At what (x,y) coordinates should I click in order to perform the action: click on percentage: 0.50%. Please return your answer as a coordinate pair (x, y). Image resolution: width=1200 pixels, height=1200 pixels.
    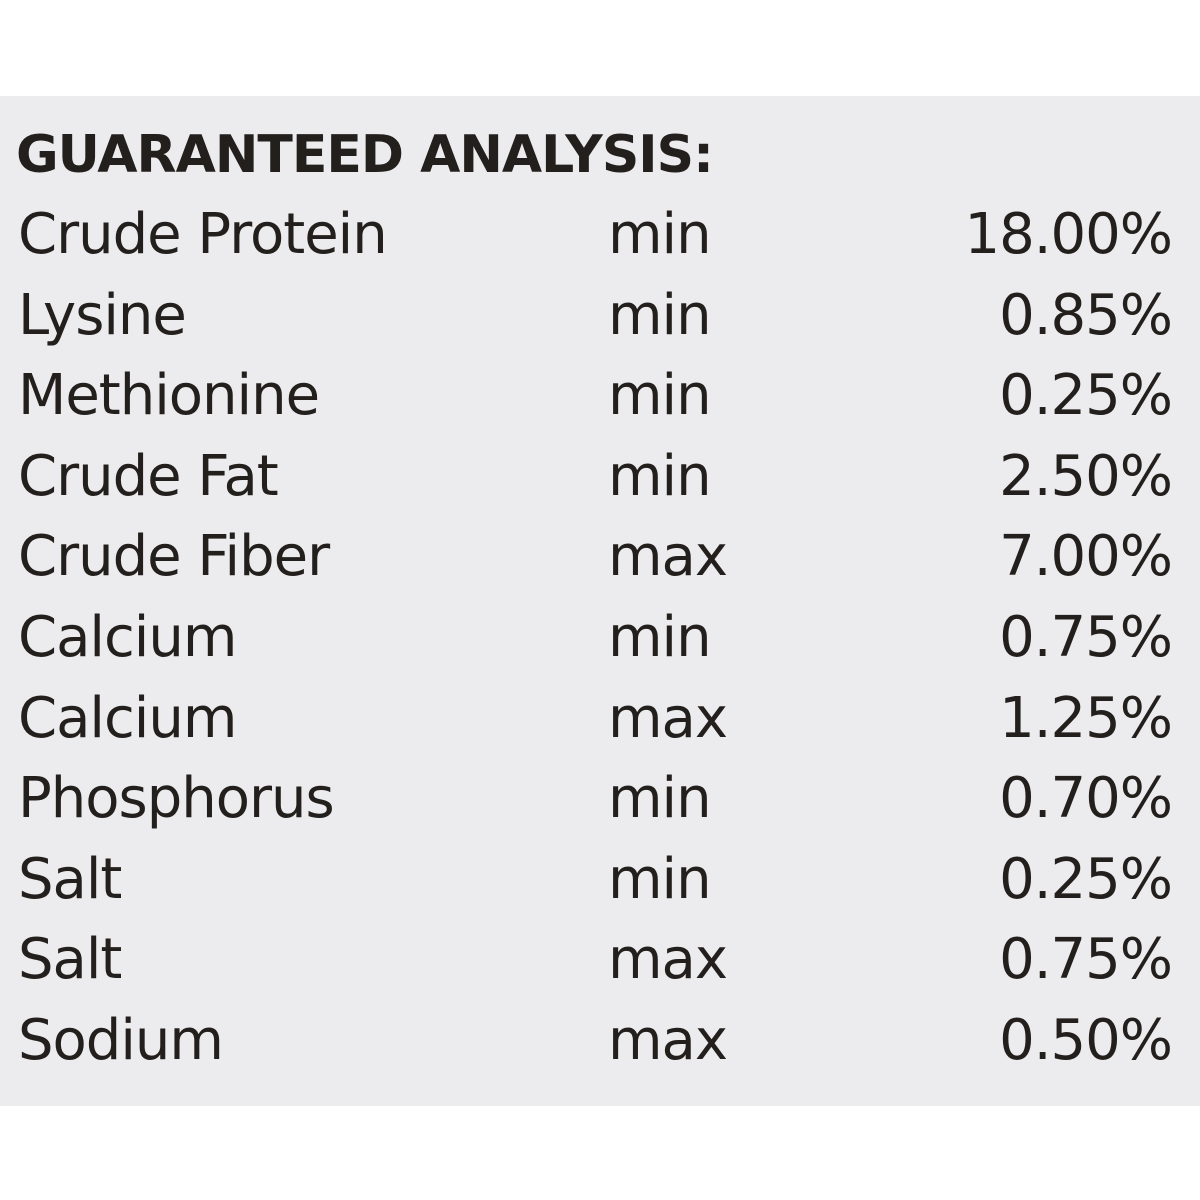
    Looking at the image, I should click on (1086, 1040).